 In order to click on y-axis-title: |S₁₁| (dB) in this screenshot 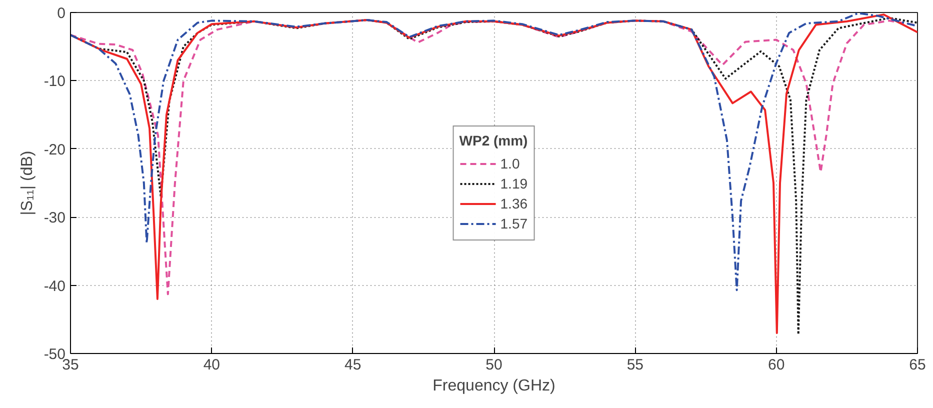, I will do `click(27, 183)`.